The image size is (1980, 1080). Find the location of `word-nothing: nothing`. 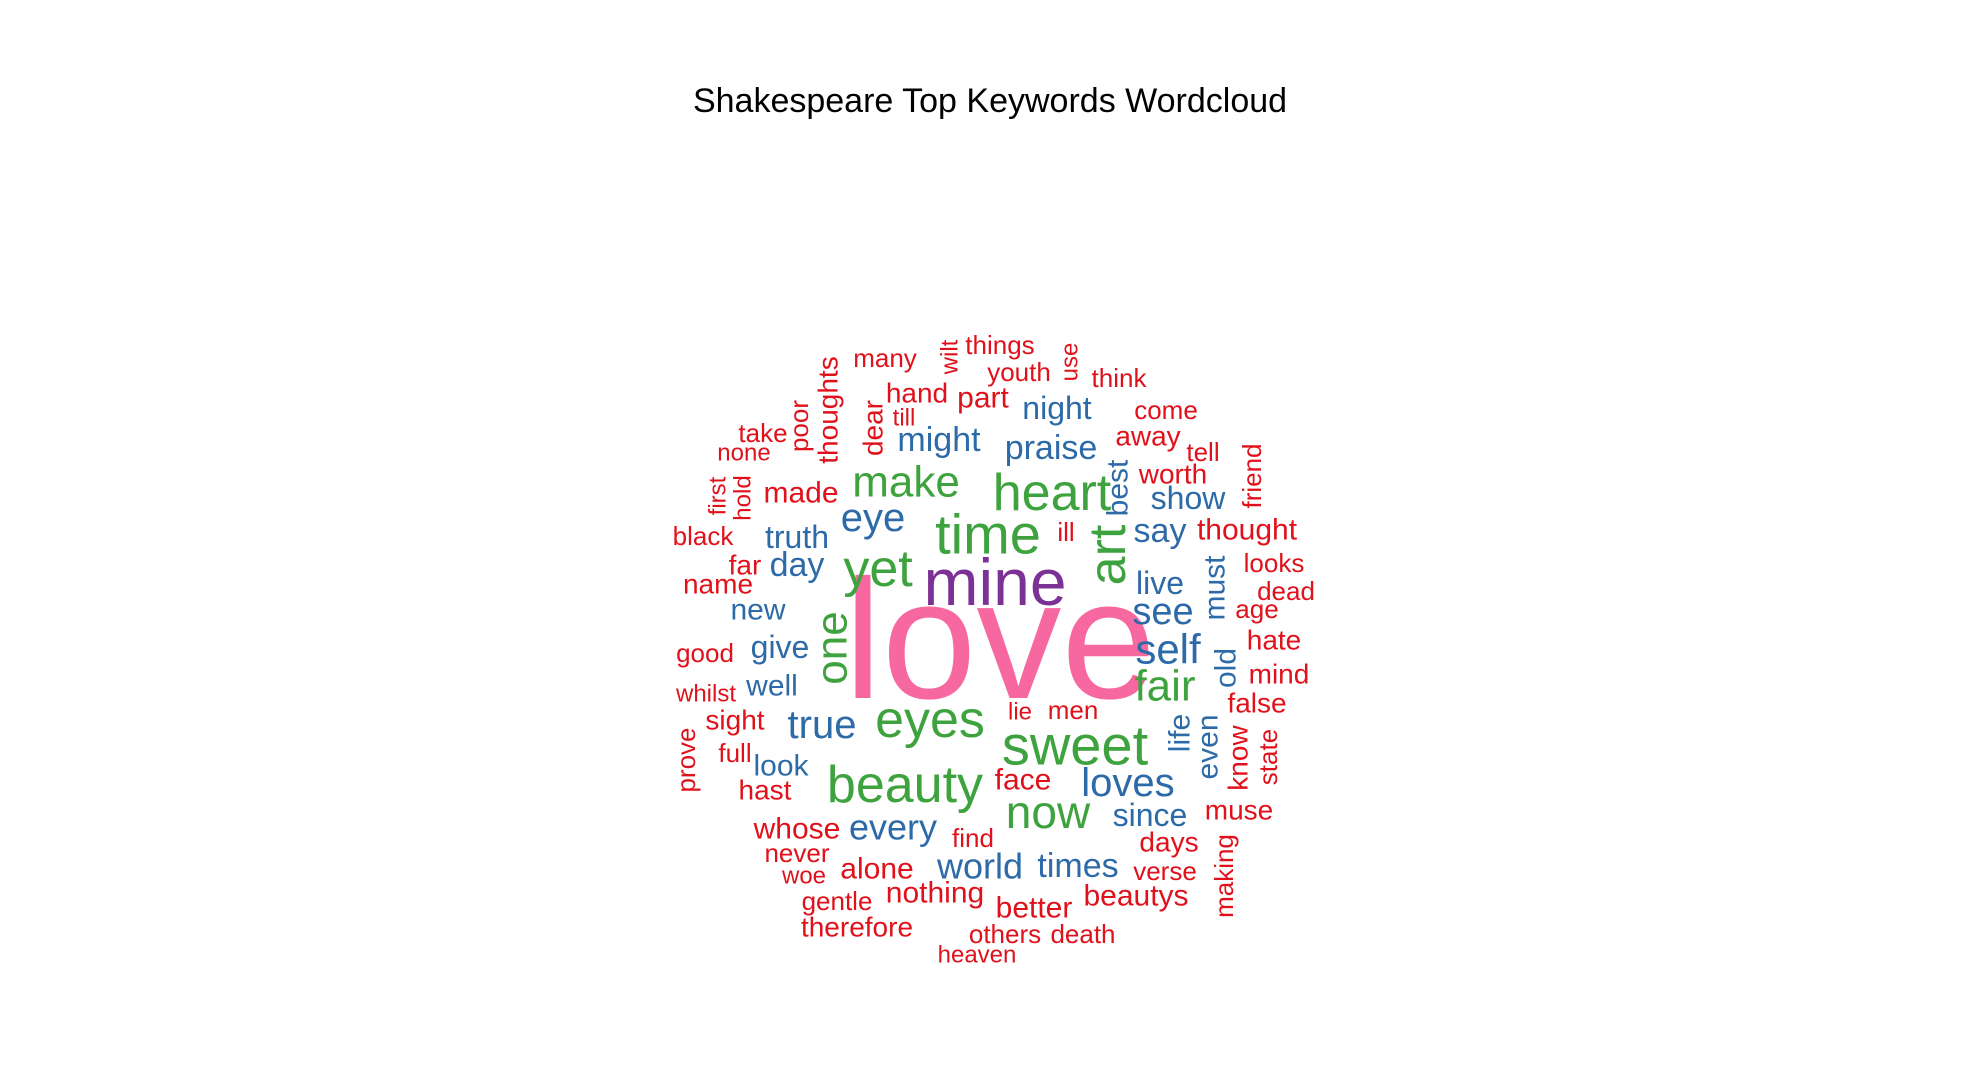

word-nothing: nothing is located at coordinates (935, 893).